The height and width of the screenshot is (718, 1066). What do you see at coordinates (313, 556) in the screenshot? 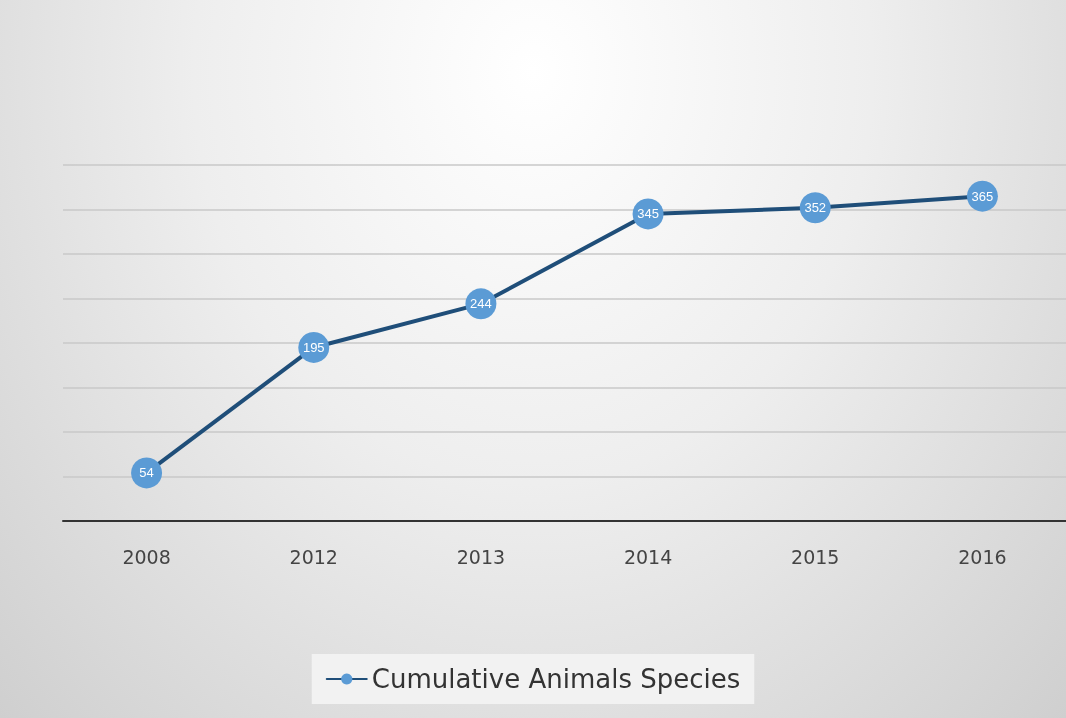
I see `x-tick-label: 2012` at bounding box center [313, 556].